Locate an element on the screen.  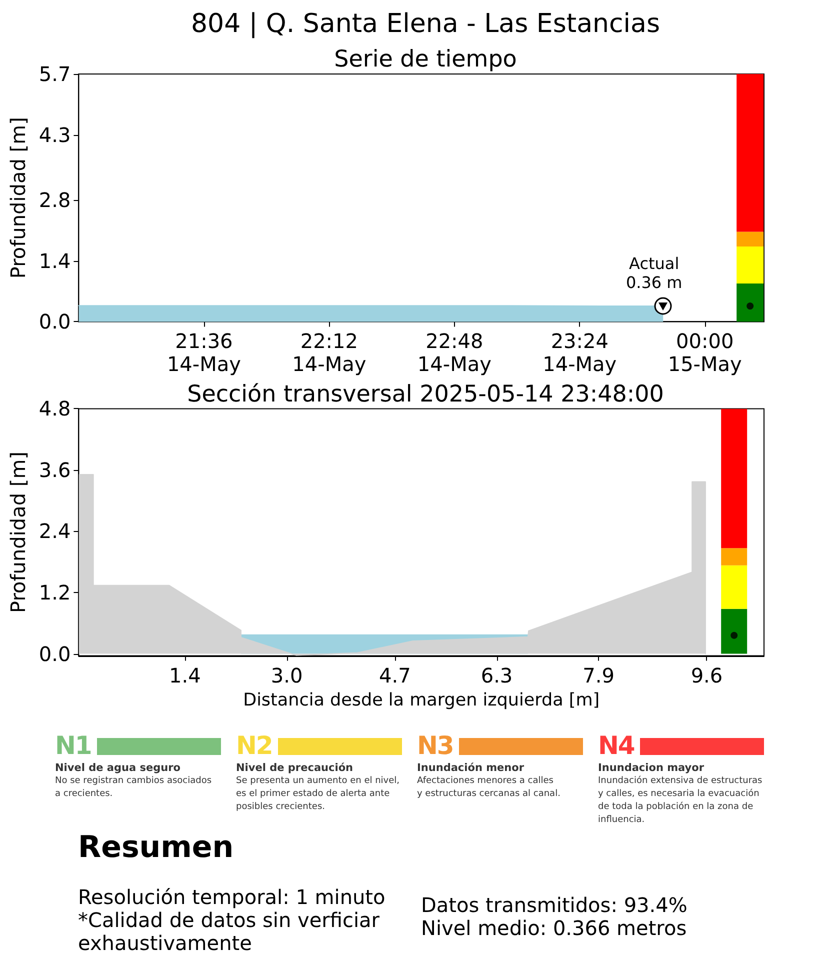
x-tick-label: 7.9 is located at coordinates (598, 675).